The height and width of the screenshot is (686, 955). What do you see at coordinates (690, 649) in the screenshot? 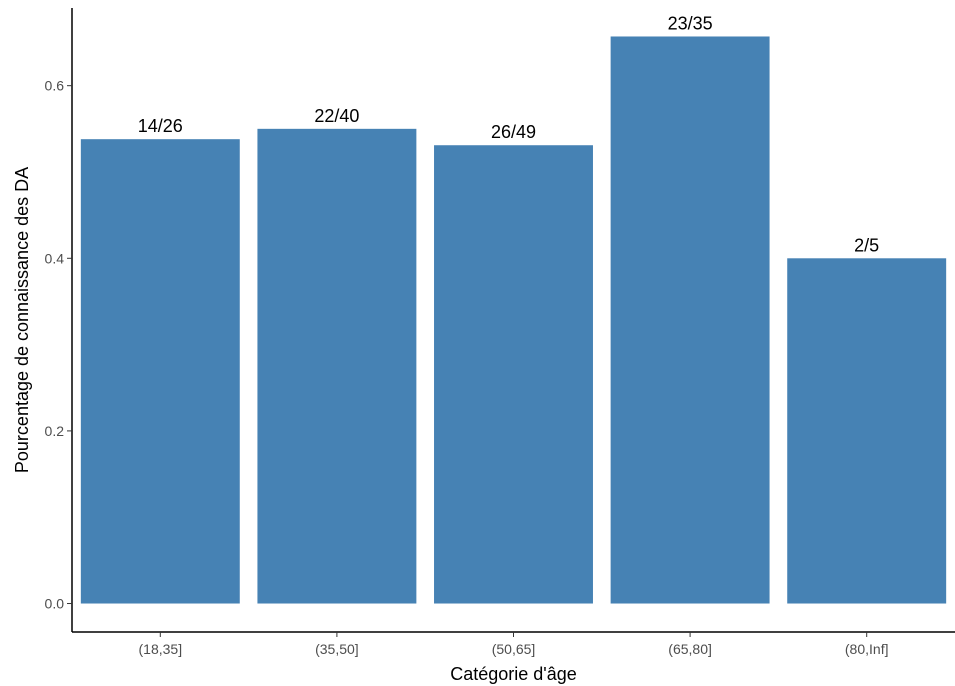
I see `x-tick-label-3: (65,80]` at bounding box center [690, 649].